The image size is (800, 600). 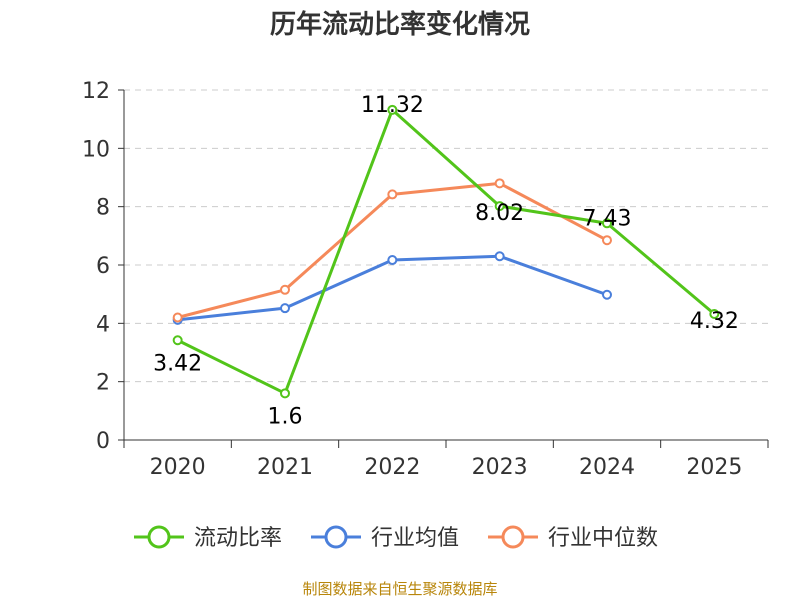 I want to click on y-tick-label: 6, so click(x=103, y=266).